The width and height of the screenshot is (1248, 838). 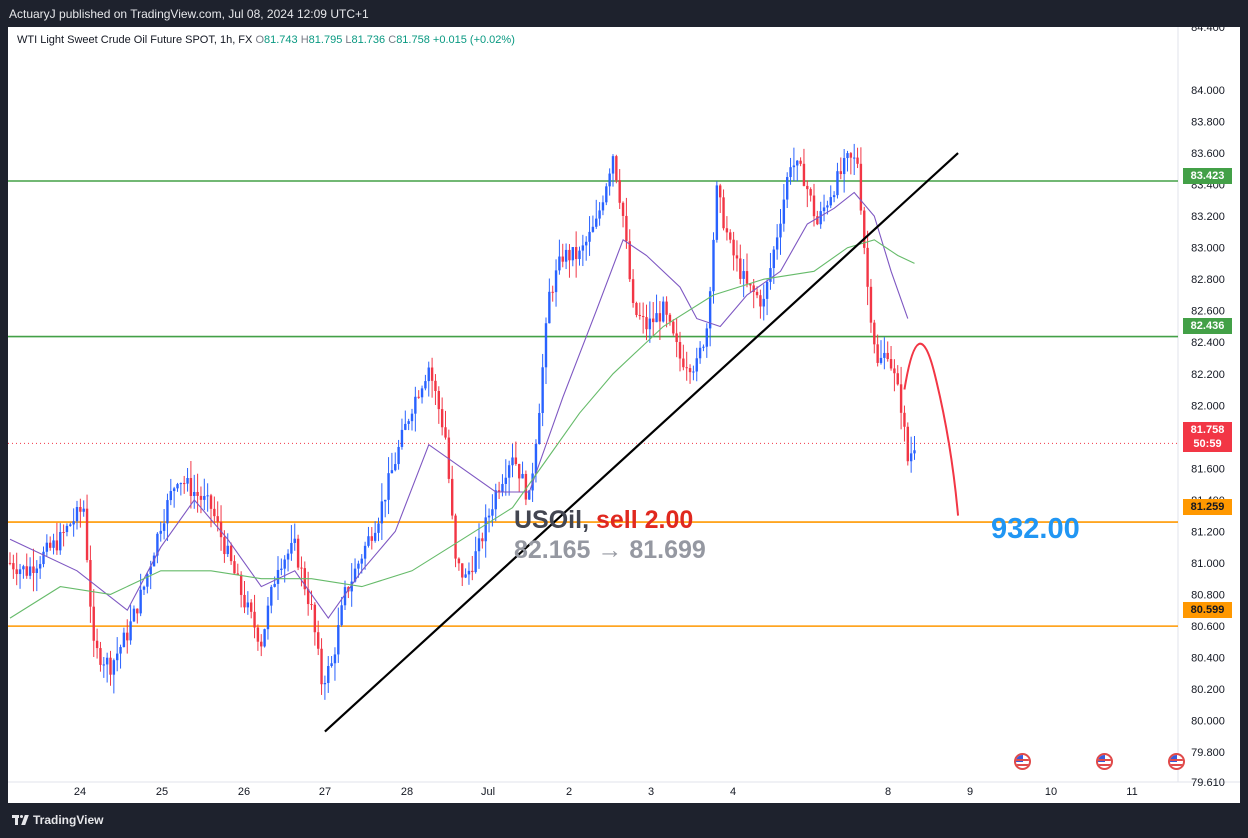 What do you see at coordinates (548, 520) in the screenshot?
I see `trade-symbol: USOil` at bounding box center [548, 520].